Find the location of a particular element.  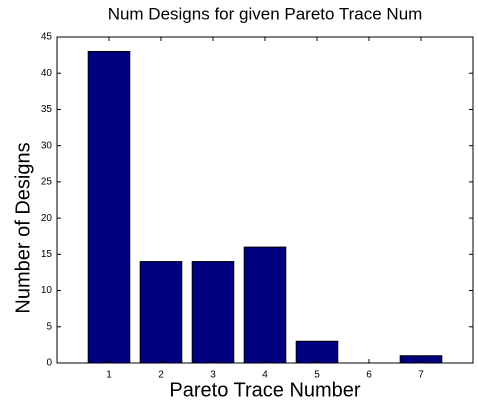

y-tick-label: 0 is located at coordinates (49, 363).